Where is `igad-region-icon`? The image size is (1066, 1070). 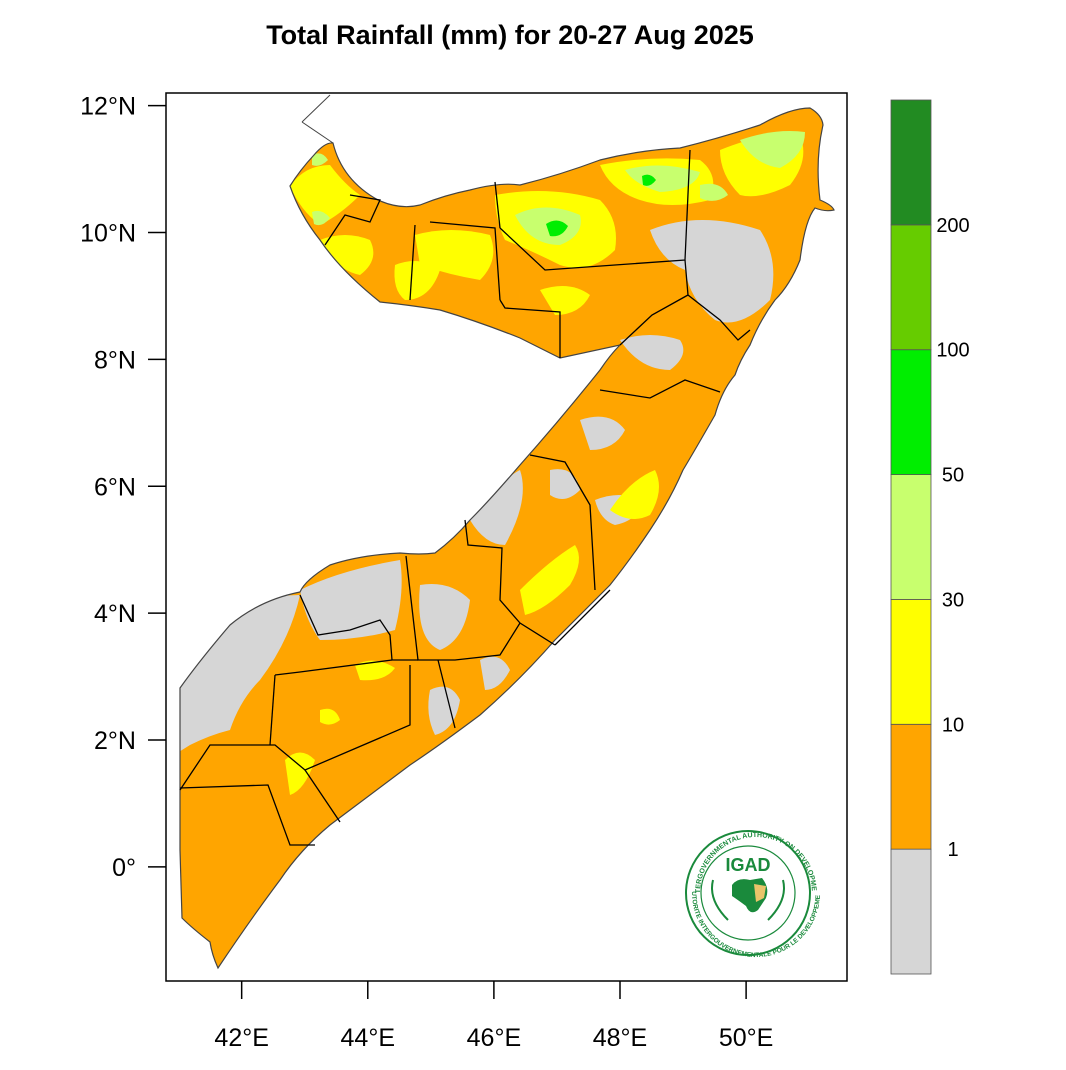 igad-region-icon is located at coordinates (760, 893).